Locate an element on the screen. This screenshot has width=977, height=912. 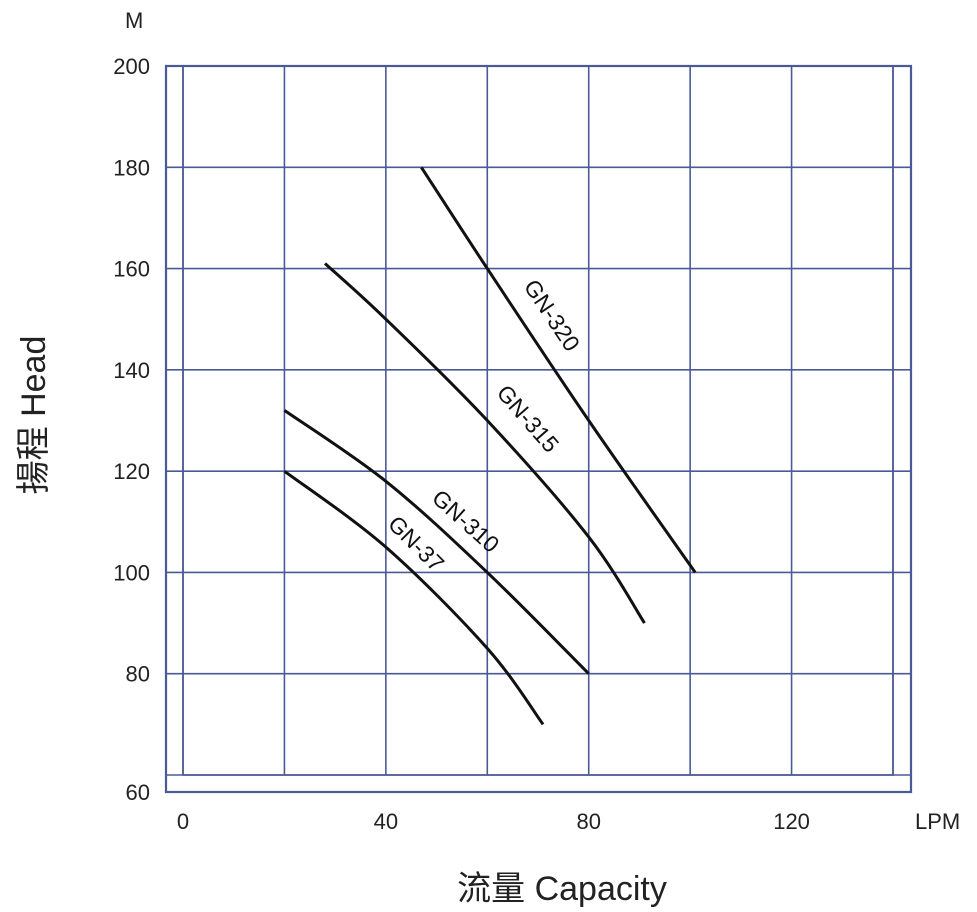
y-tick-label: 60 is located at coordinates (138, 792).